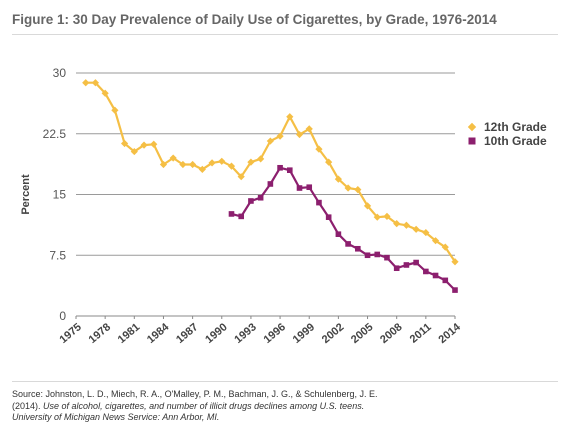 The width and height of the screenshot is (570, 429). Describe the element at coordinates (391, 333) in the screenshot. I see `x-tick-label: 2008` at that location.